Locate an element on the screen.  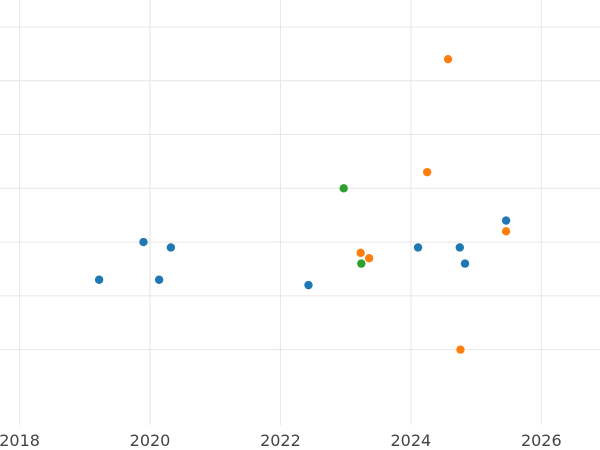
x-tick-label: 2022 is located at coordinates (280, 440).